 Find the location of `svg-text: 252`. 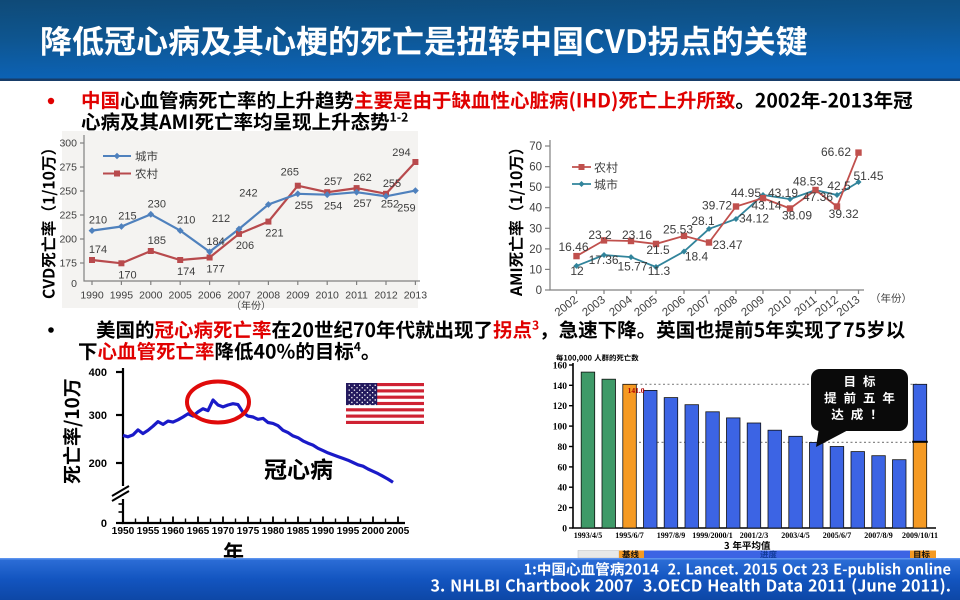

svg-text: 252 is located at coordinates (390, 204).